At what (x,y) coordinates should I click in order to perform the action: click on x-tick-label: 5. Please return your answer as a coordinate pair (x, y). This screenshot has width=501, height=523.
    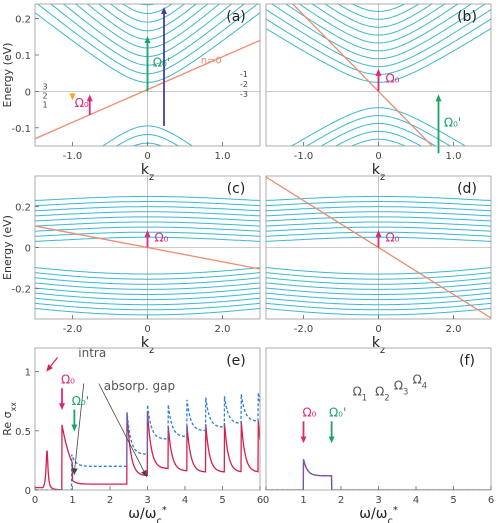
    Looking at the image, I should click on (453, 500).